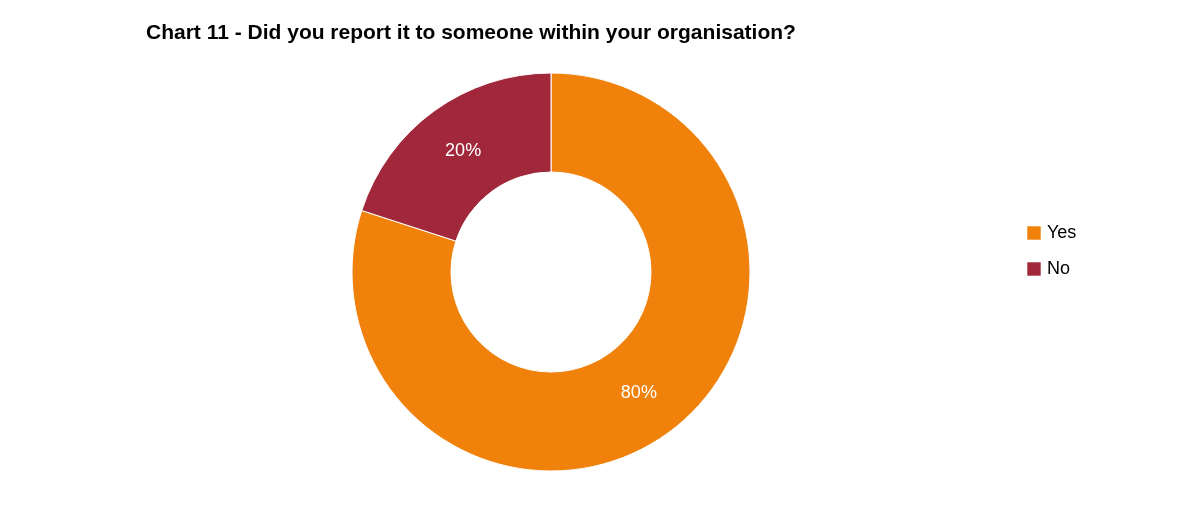  I want to click on data-label: 20%, so click(463, 150).